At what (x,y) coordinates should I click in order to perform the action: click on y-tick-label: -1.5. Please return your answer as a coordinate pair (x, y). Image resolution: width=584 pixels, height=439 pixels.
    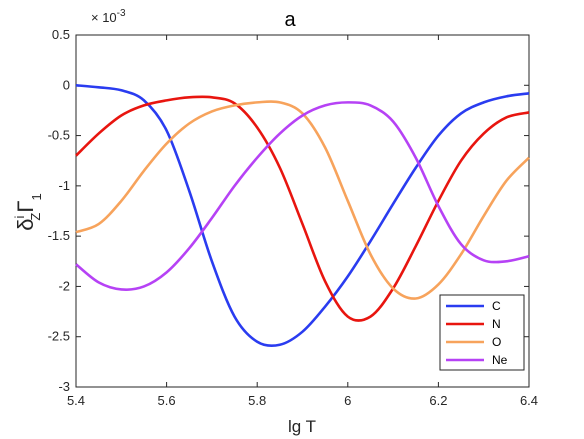
    Looking at the image, I should click on (59, 235).